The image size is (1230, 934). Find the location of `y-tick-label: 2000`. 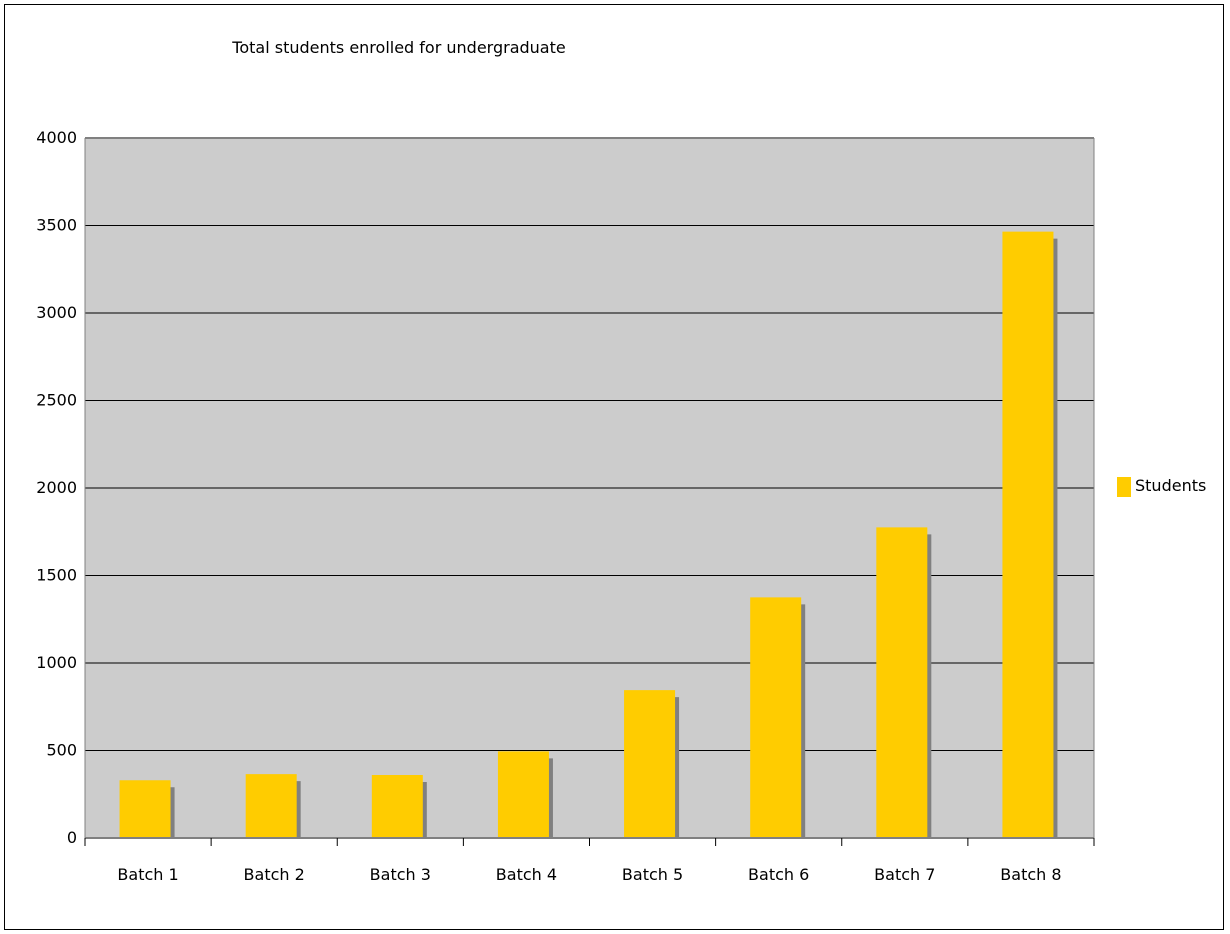

y-tick-label: 2000 is located at coordinates (56, 487).